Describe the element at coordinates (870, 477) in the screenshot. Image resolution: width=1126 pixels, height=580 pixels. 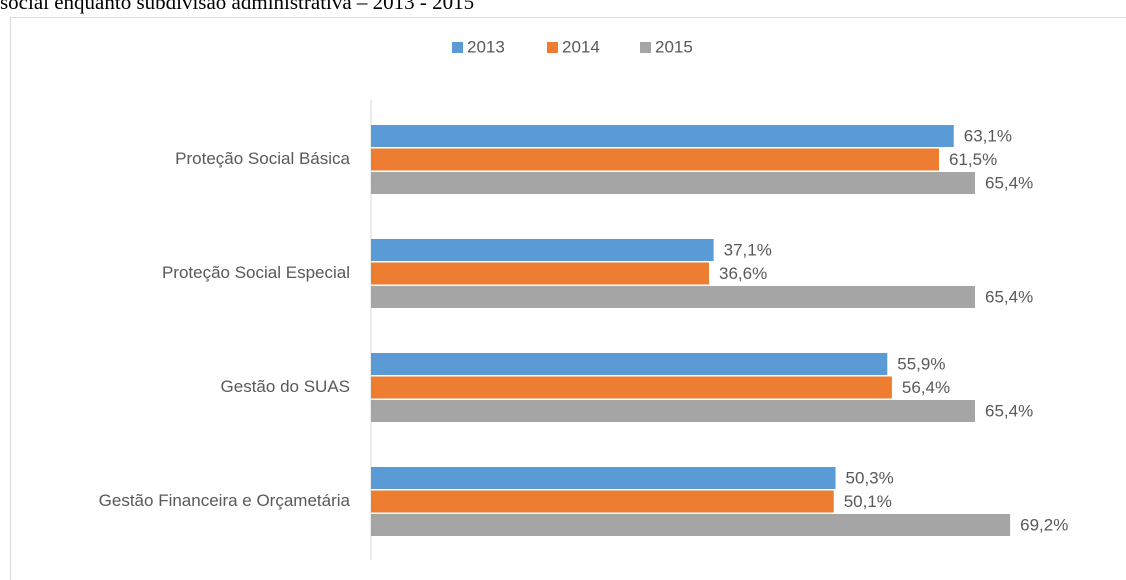
I see `value-label: 50,3%` at that location.